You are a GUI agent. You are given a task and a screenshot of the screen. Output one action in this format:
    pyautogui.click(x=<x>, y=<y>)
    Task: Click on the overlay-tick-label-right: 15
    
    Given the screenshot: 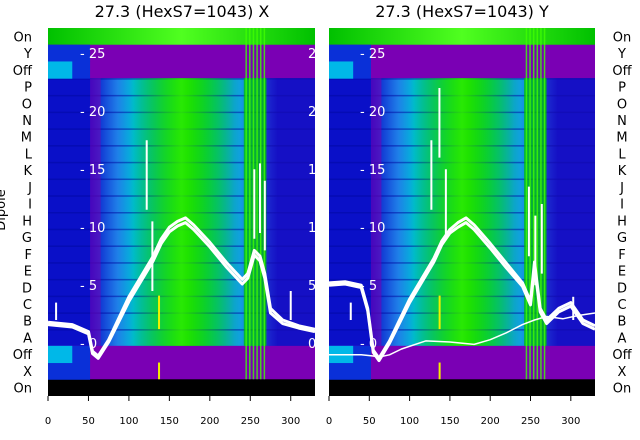 What is the action you would take?
    pyautogui.click(x=316, y=170)
    